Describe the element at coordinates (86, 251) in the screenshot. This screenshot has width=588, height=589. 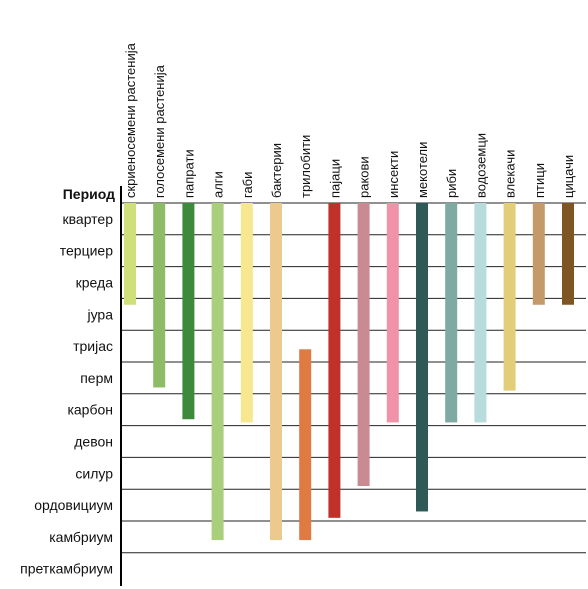
I see `period-label: терциер` at that location.